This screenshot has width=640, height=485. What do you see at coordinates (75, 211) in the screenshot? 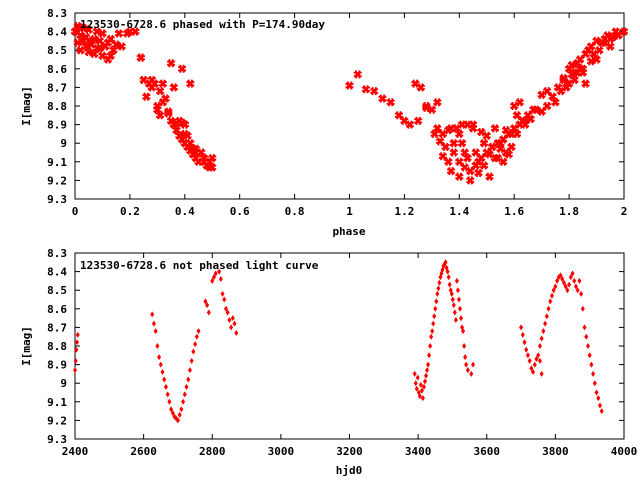
I see `phased-x-tick-label: 0` at bounding box center [75, 211].